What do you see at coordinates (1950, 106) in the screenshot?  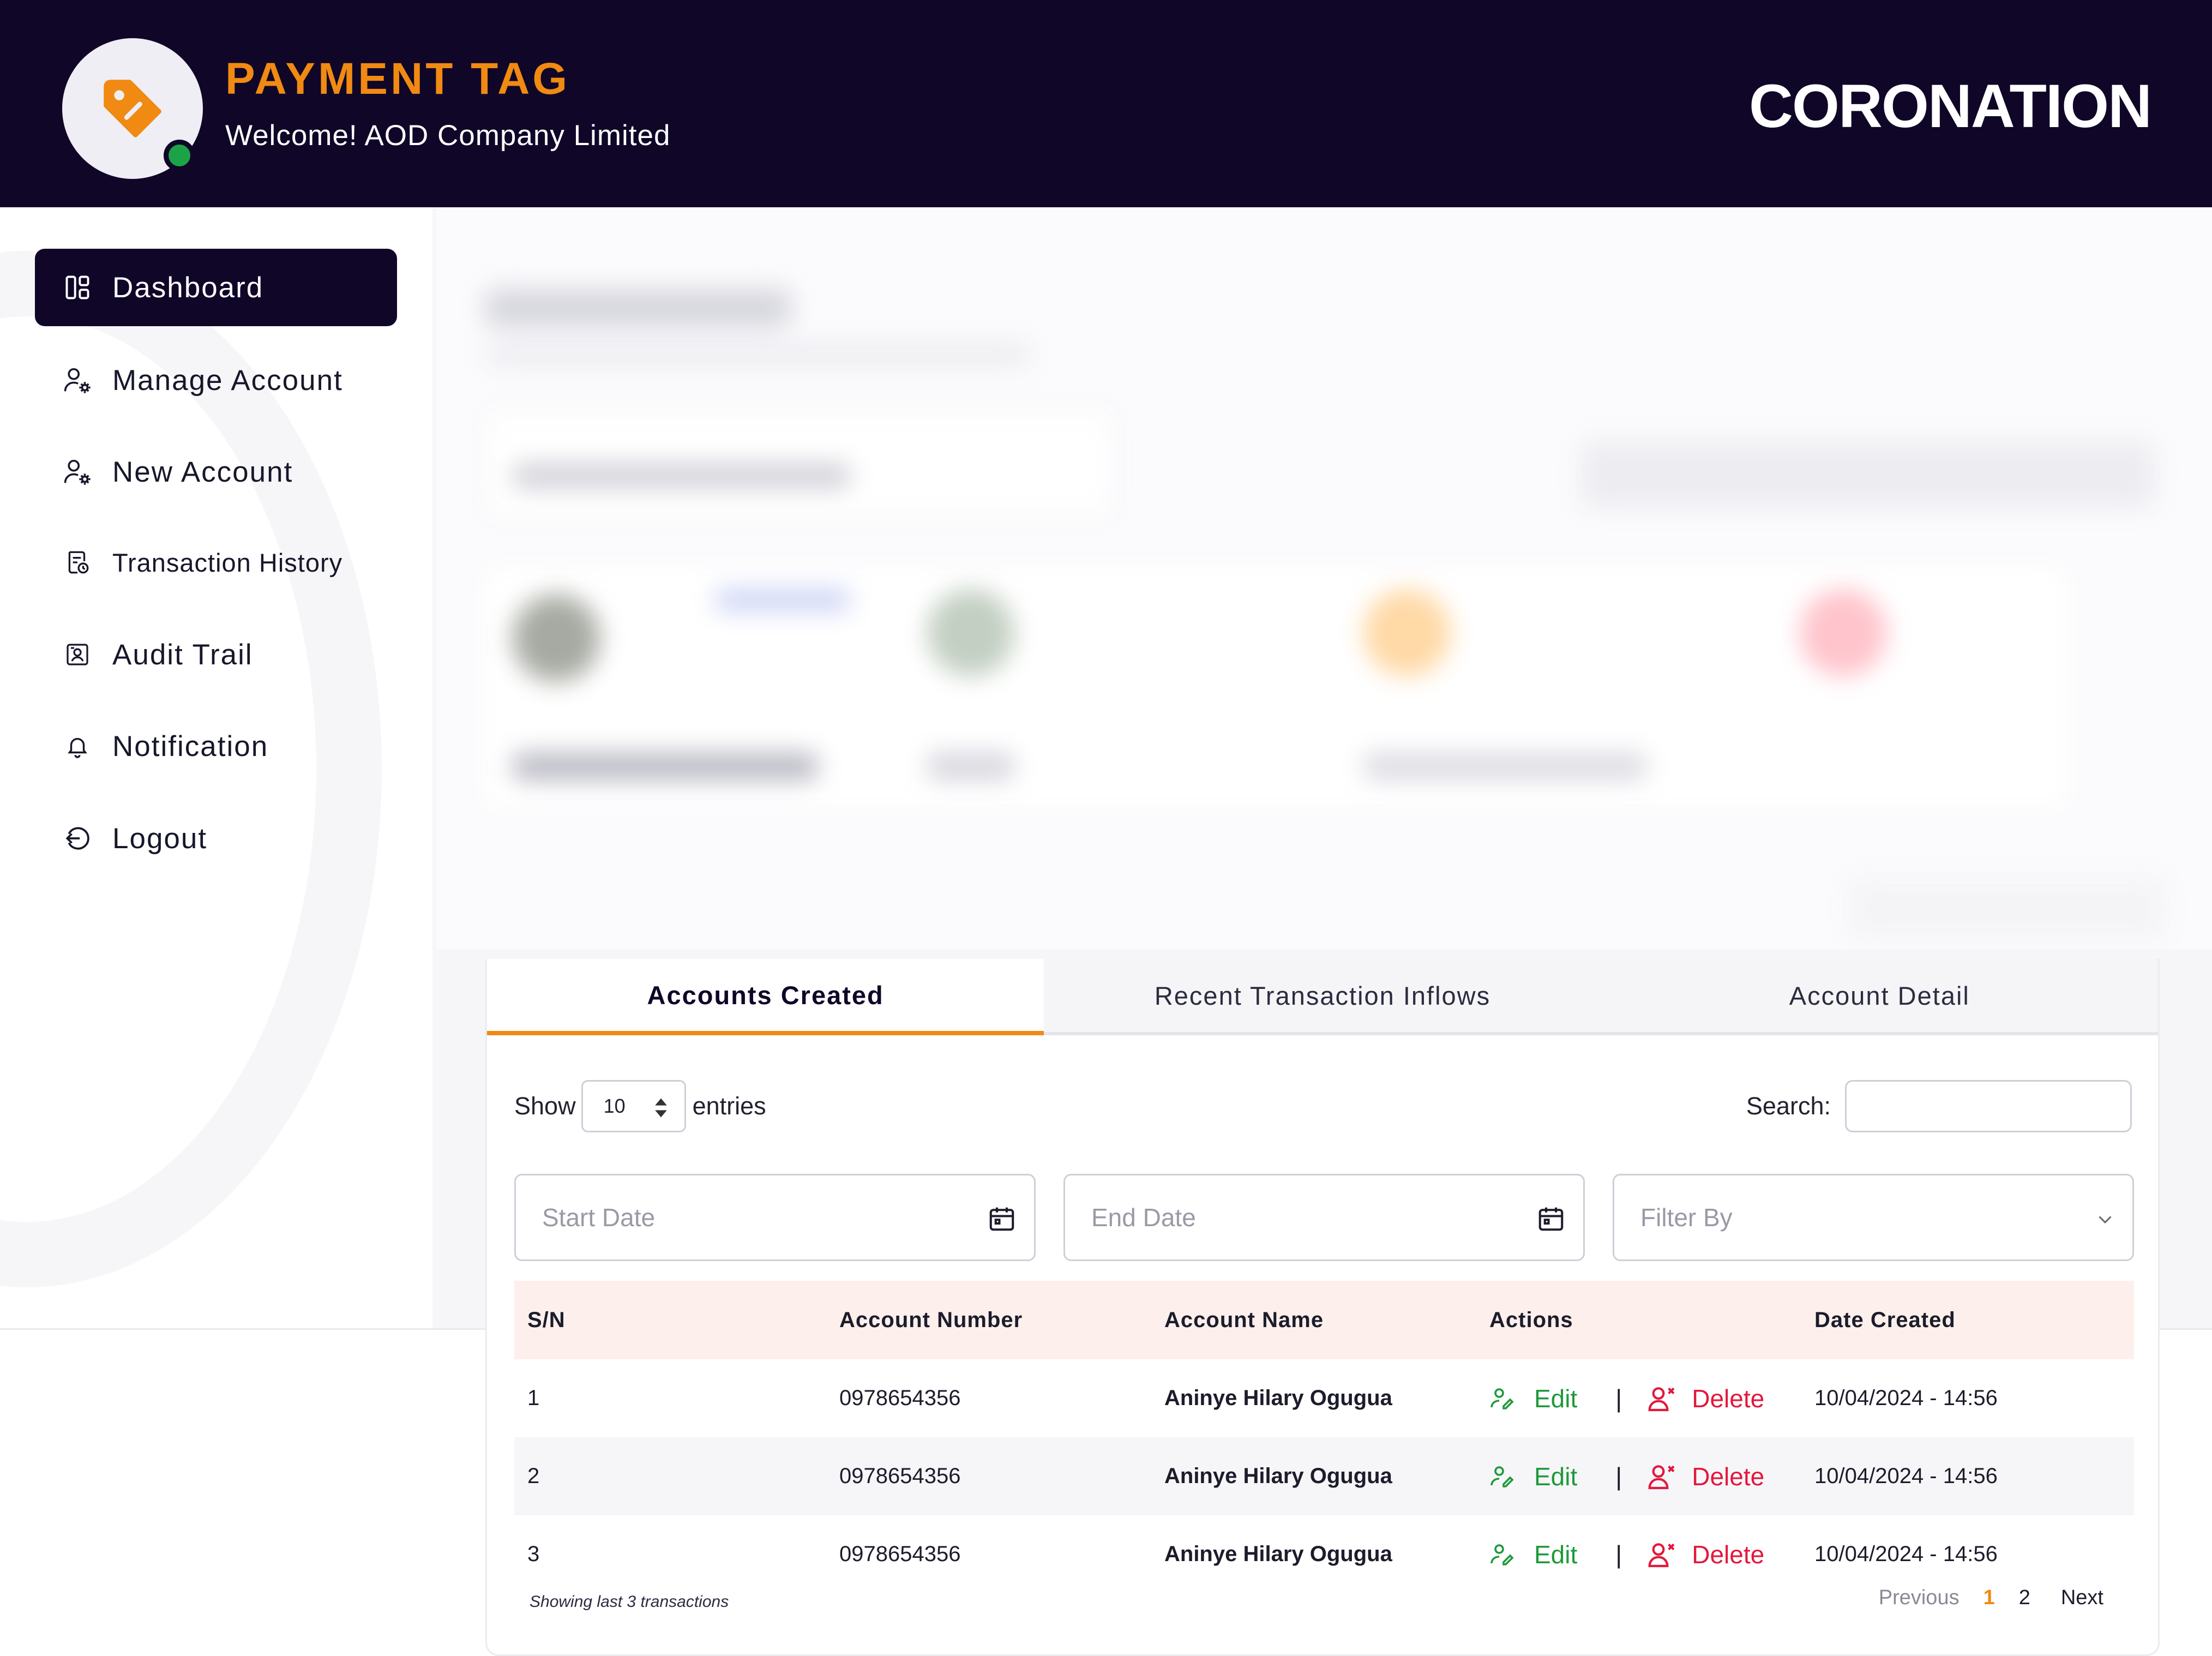 I see `brand-logo: CORONATION` at bounding box center [1950, 106].